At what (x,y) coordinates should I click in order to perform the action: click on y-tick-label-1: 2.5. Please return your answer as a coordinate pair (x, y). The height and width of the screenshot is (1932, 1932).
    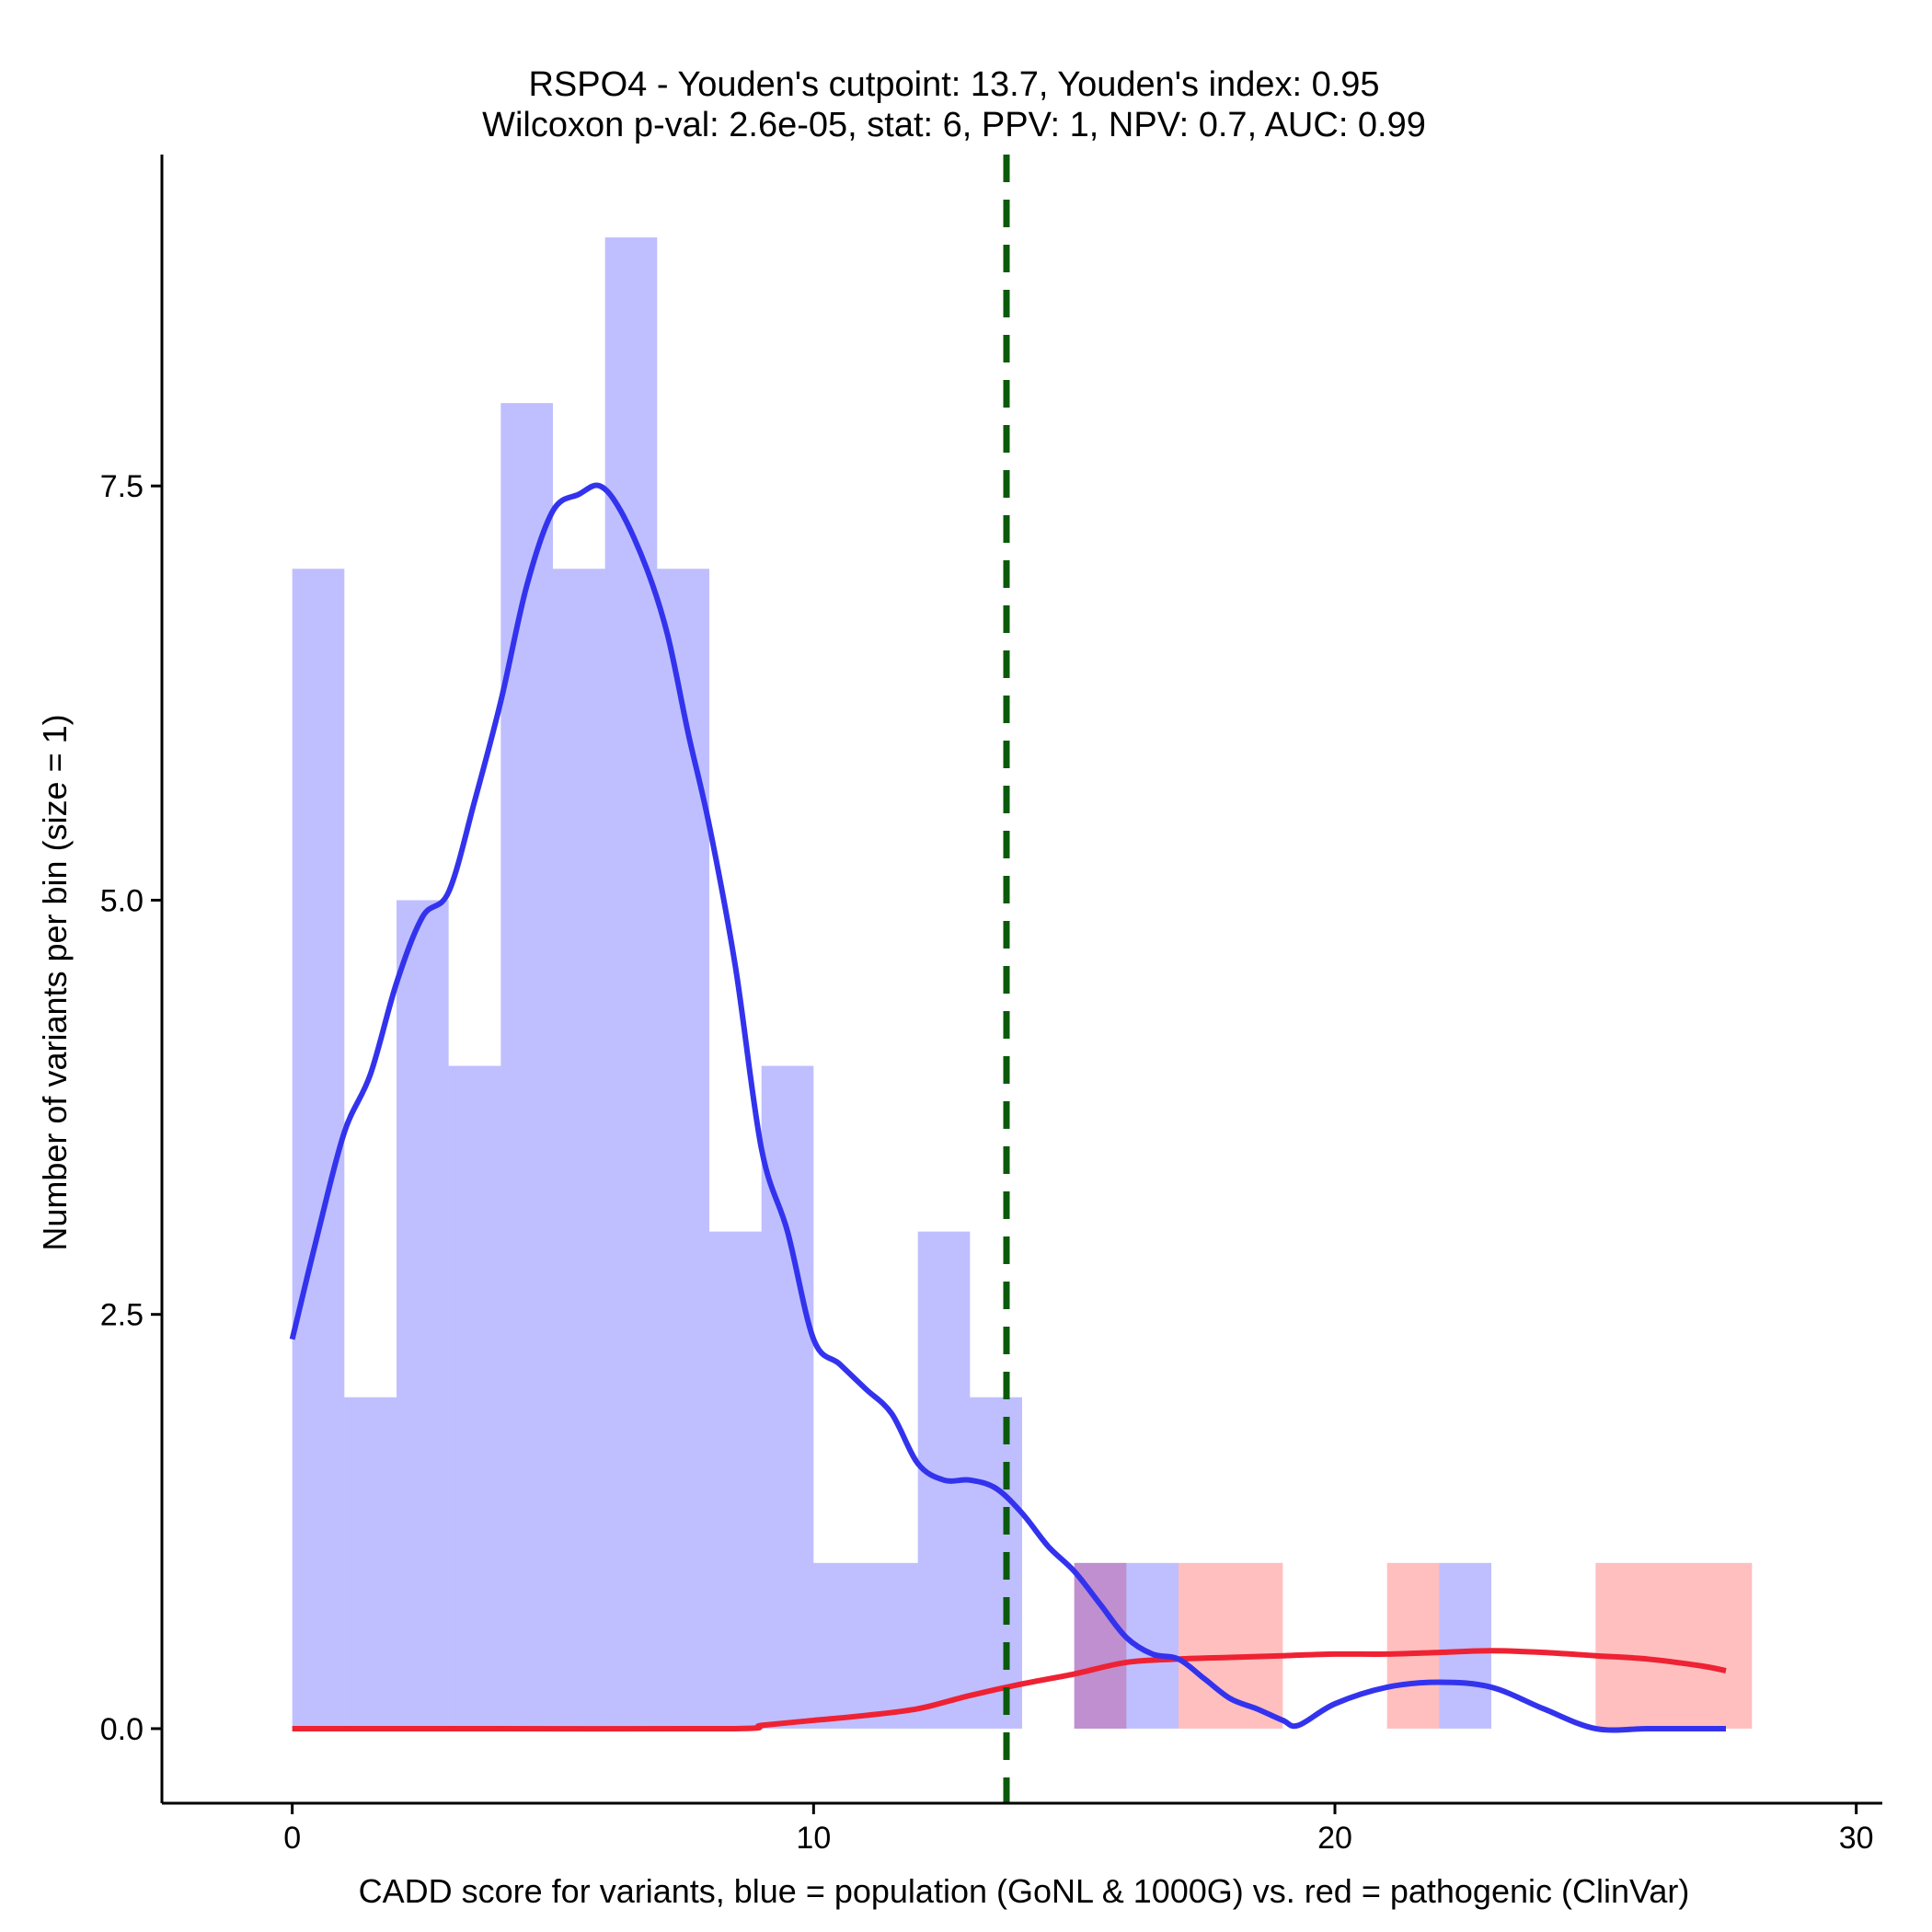
    Looking at the image, I should click on (122, 1315).